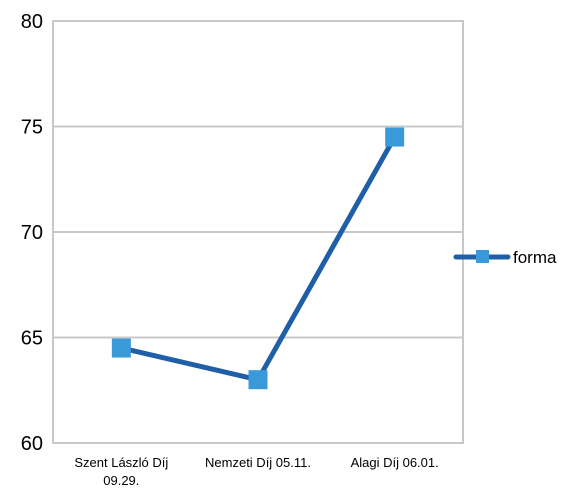 The width and height of the screenshot is (567, 488). I want to click on x-tick-label: Szent László Díj 09.29., so click(121, 471).